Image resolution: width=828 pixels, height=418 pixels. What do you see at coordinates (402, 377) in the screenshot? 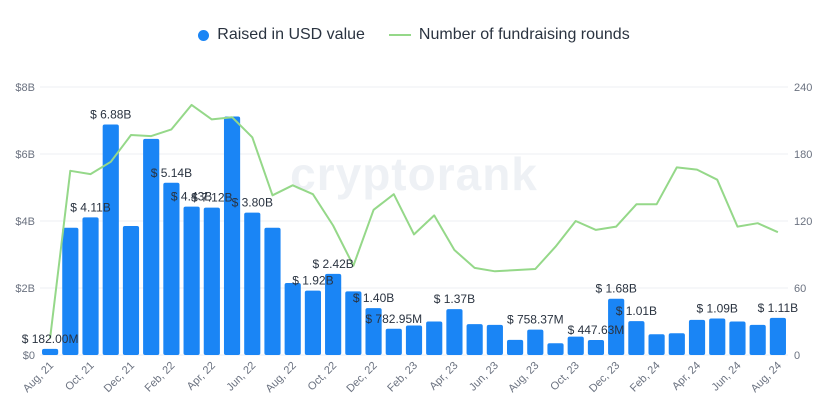
I see `x-tick-label: Feb, 23` at bounding box center [402, 377].